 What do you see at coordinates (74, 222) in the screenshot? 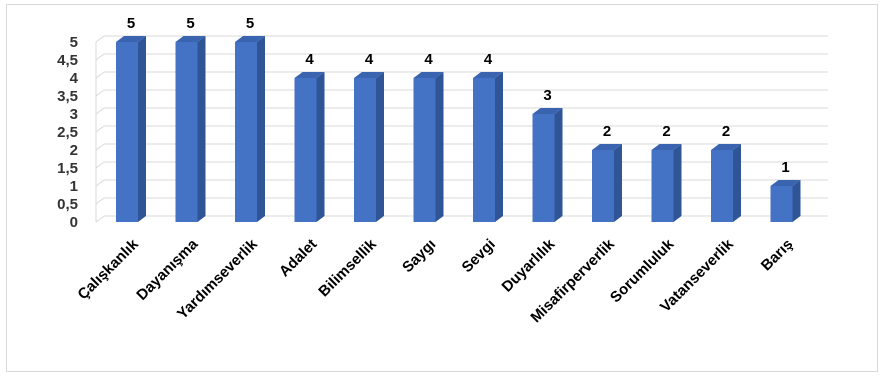
I see `y-tick-label: 0` at bounding box center [74, 222].